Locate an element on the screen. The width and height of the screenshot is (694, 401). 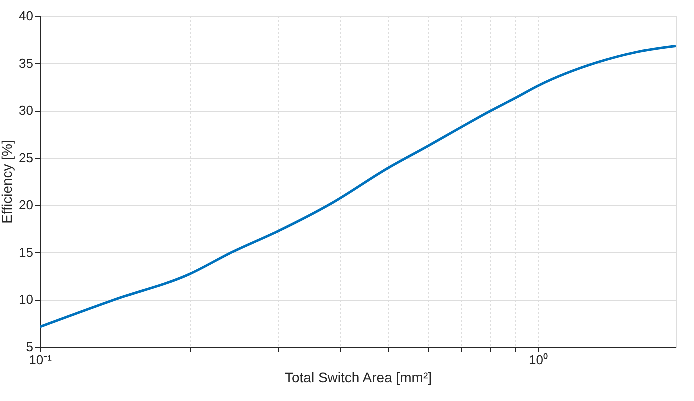
y-tick-label: 20 is located at coordinates (26, 205).